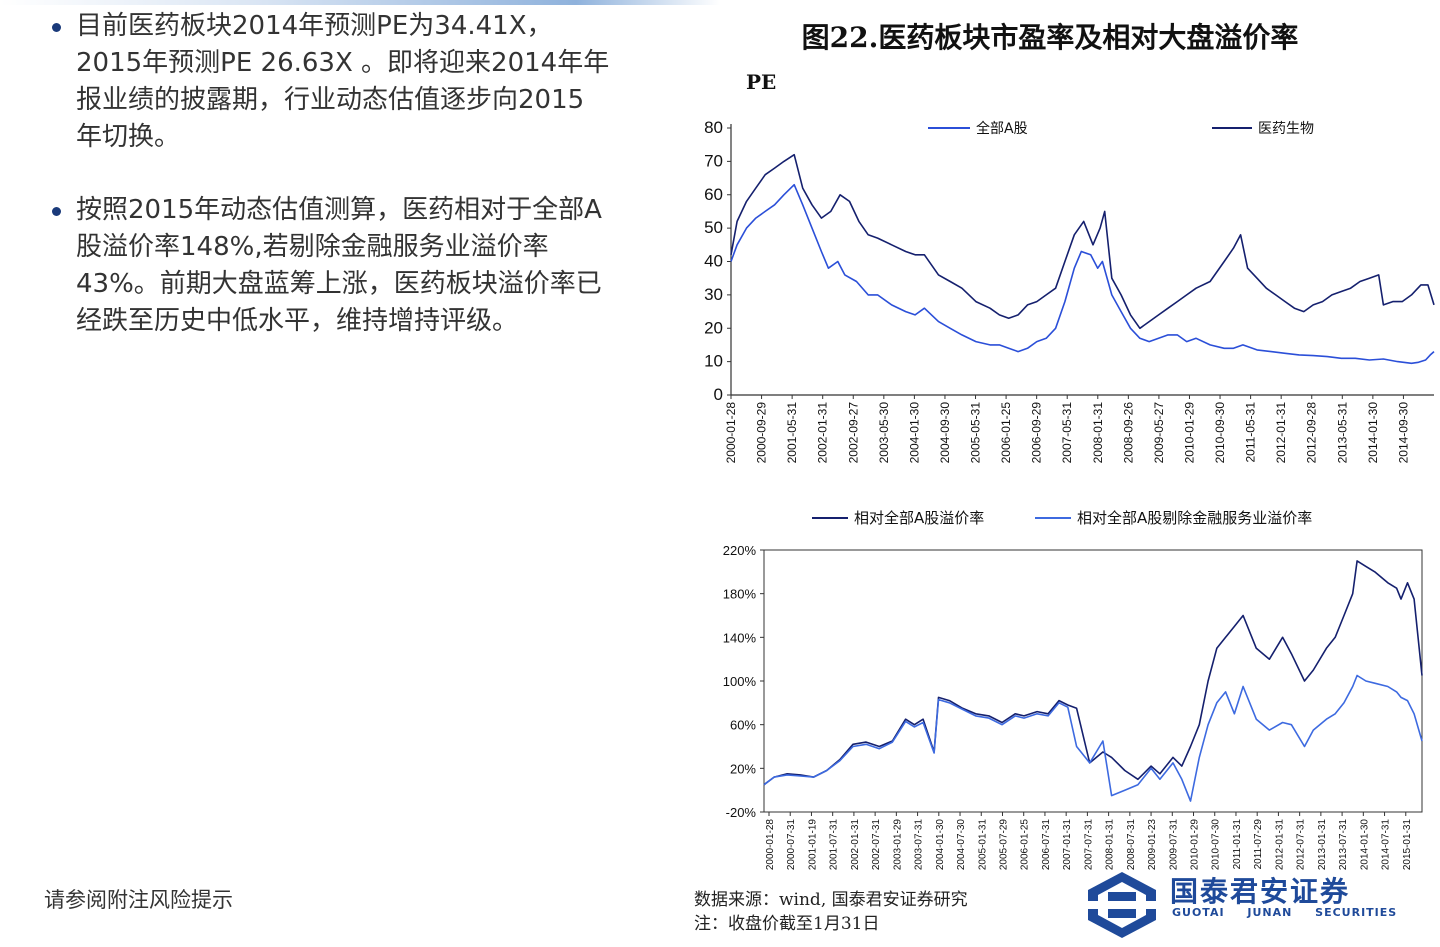 This screenshot has height=947, width=1440. I want to click on y-tick-label: 60, so click(713, 194).